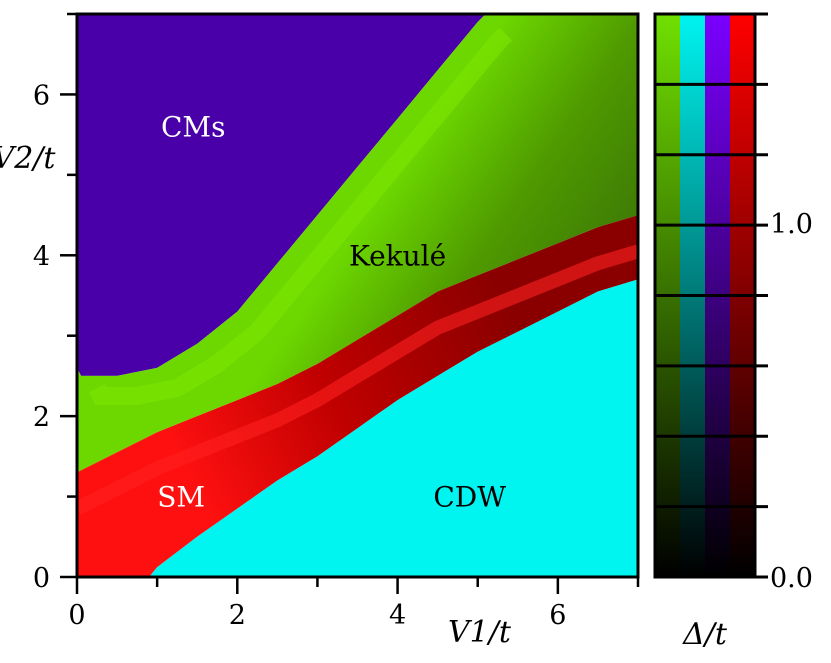  I want to click on region-label-cdw: CDW, so click(469, 497).